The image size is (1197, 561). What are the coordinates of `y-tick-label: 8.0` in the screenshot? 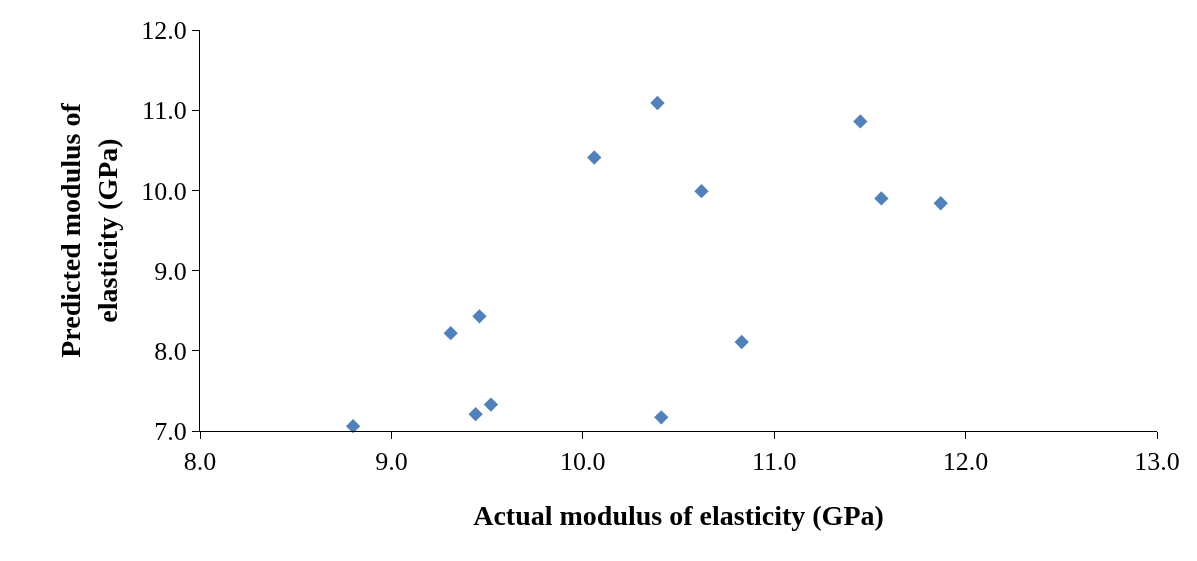 It's located at (170, 351).